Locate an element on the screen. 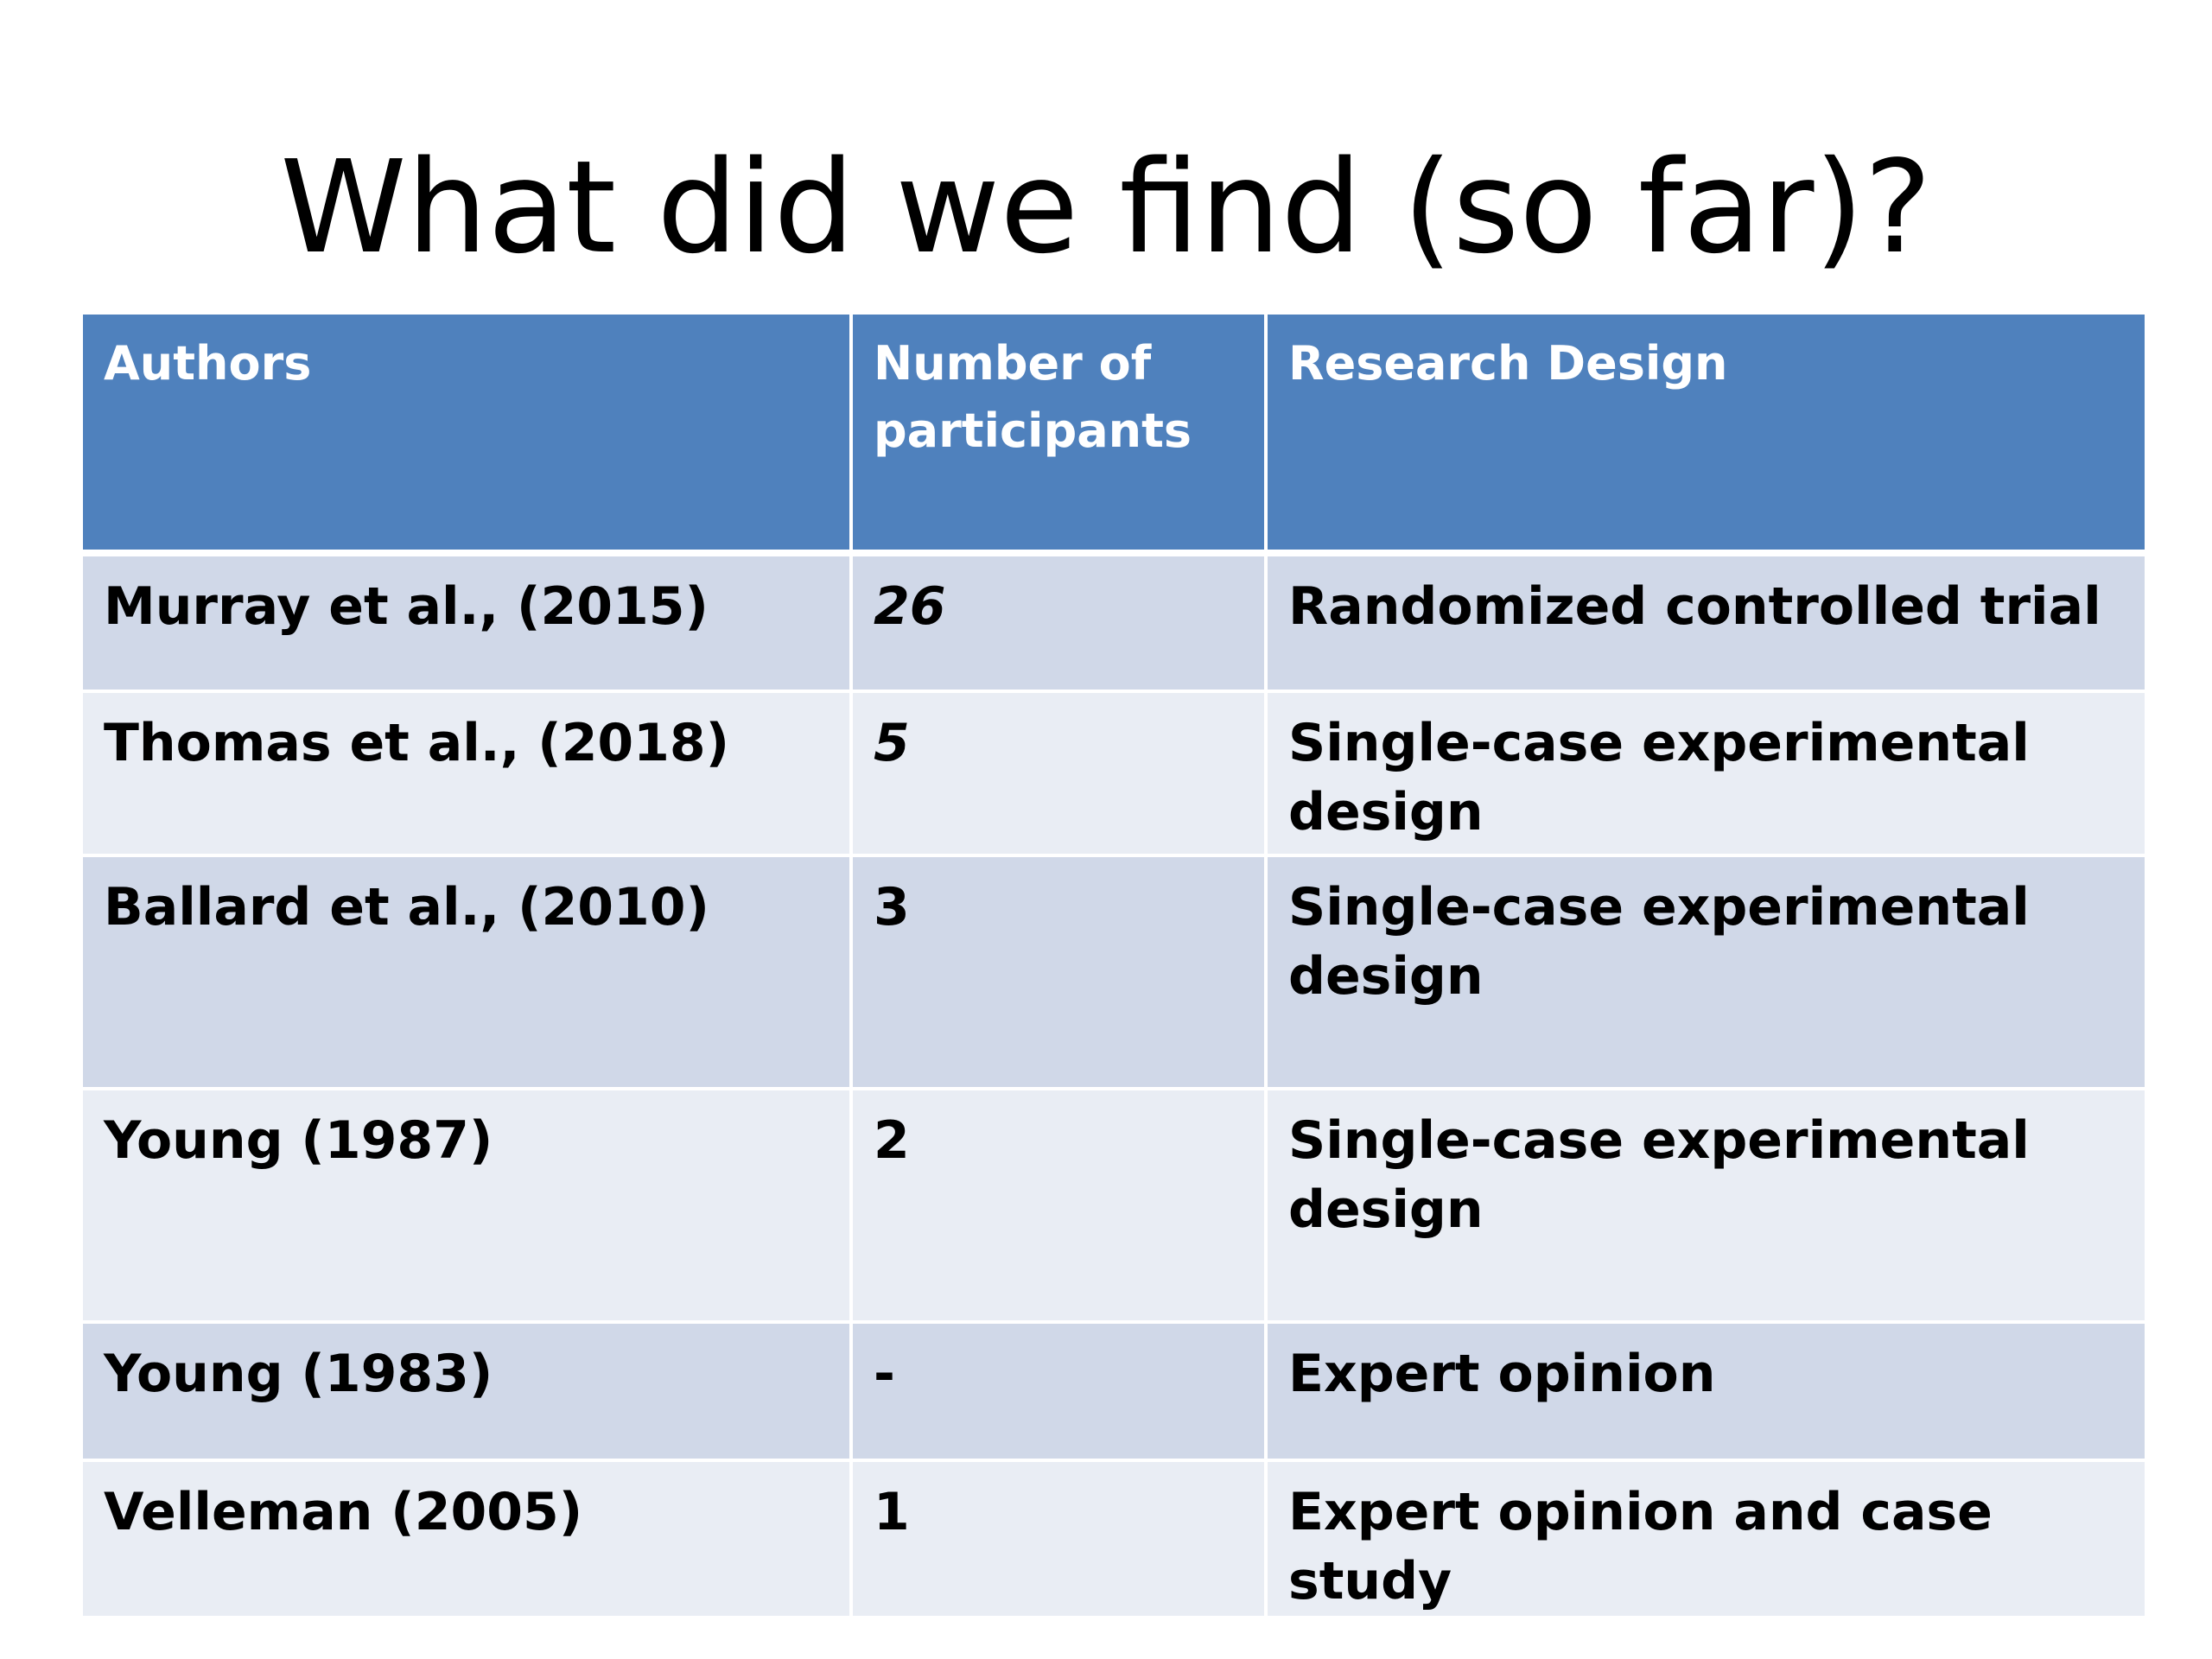  cell-authors: Young (1983) is located at coordinates (466, 1391).